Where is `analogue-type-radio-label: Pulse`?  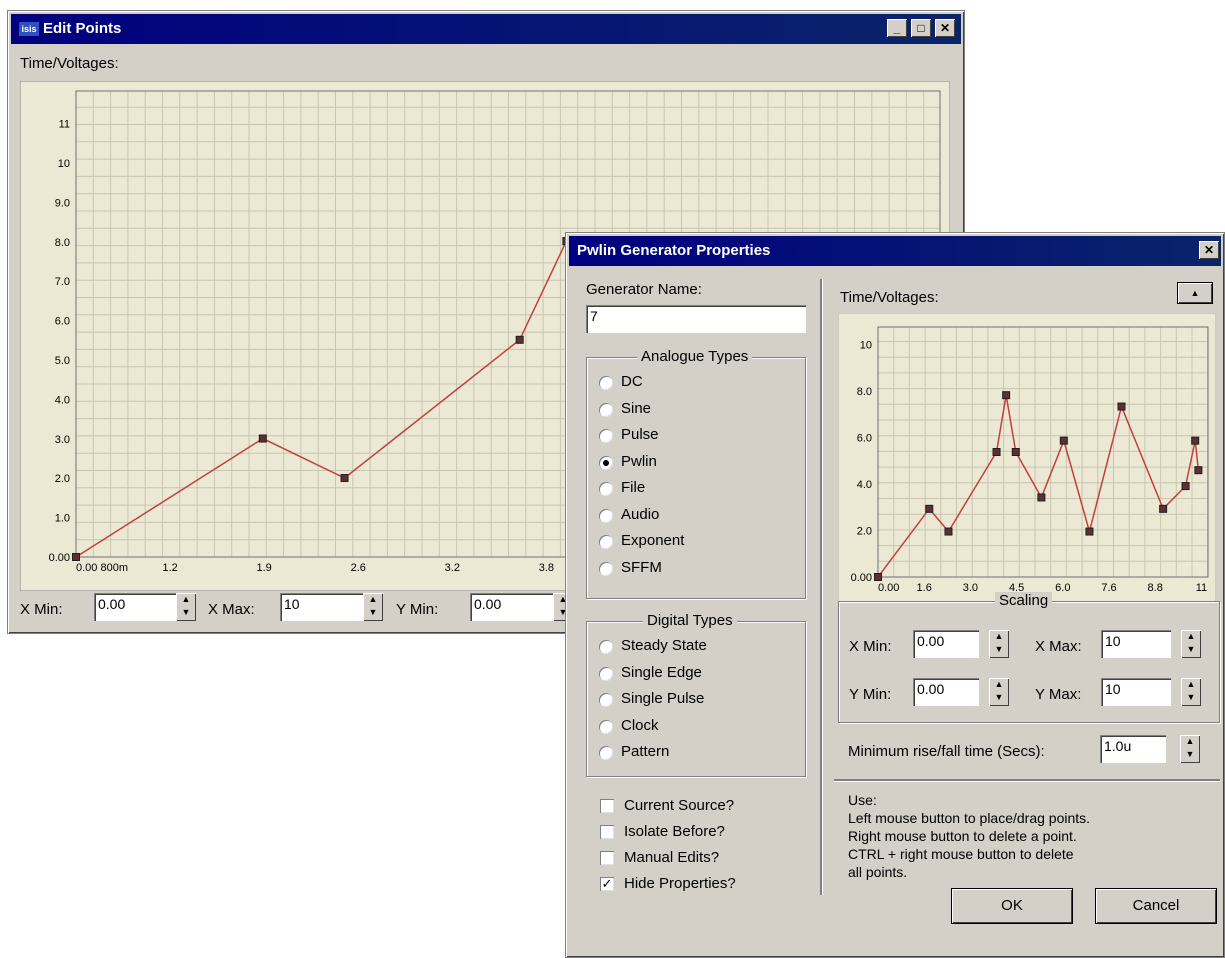
analogue-type-radio-label: Pulse is located at coordinates (640, 434).